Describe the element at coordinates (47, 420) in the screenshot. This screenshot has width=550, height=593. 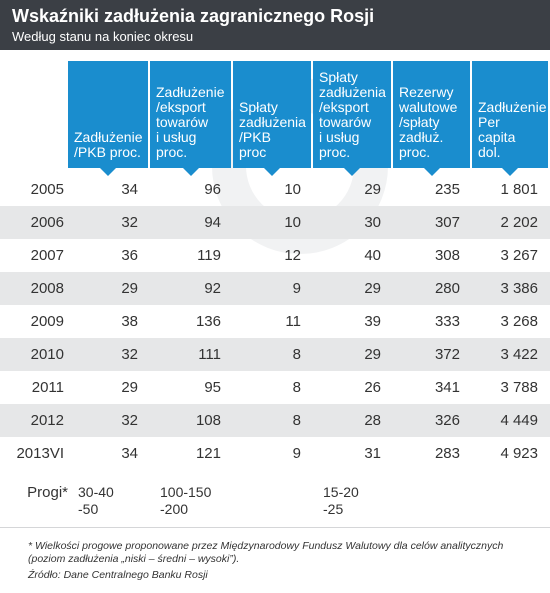
I see `row-year: 2012` at that location.